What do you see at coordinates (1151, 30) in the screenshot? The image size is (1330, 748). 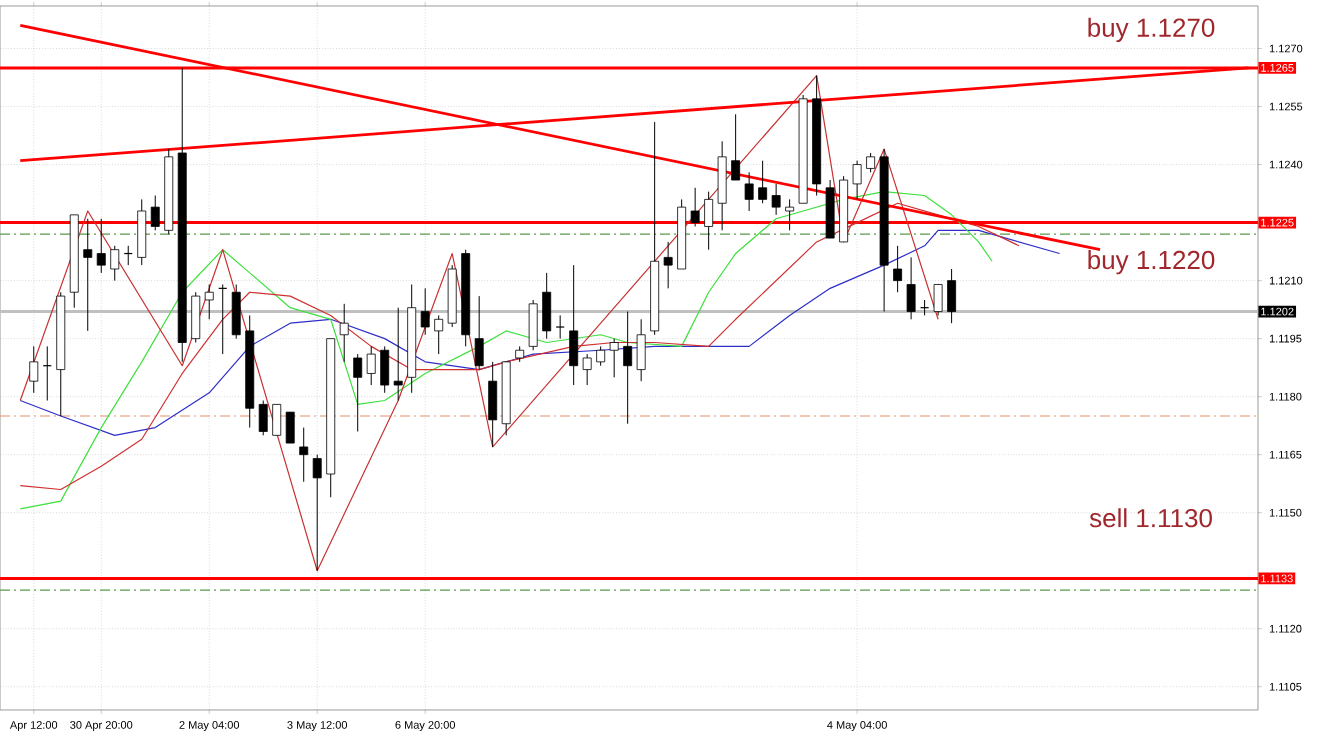 I see `annotation: buy 1.1270` at bounding box center [1151, 30].